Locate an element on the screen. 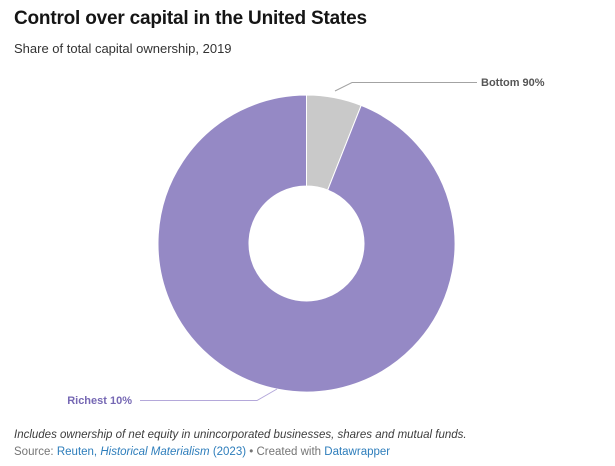  source-label: Source: is located at coordinates (34, 452).